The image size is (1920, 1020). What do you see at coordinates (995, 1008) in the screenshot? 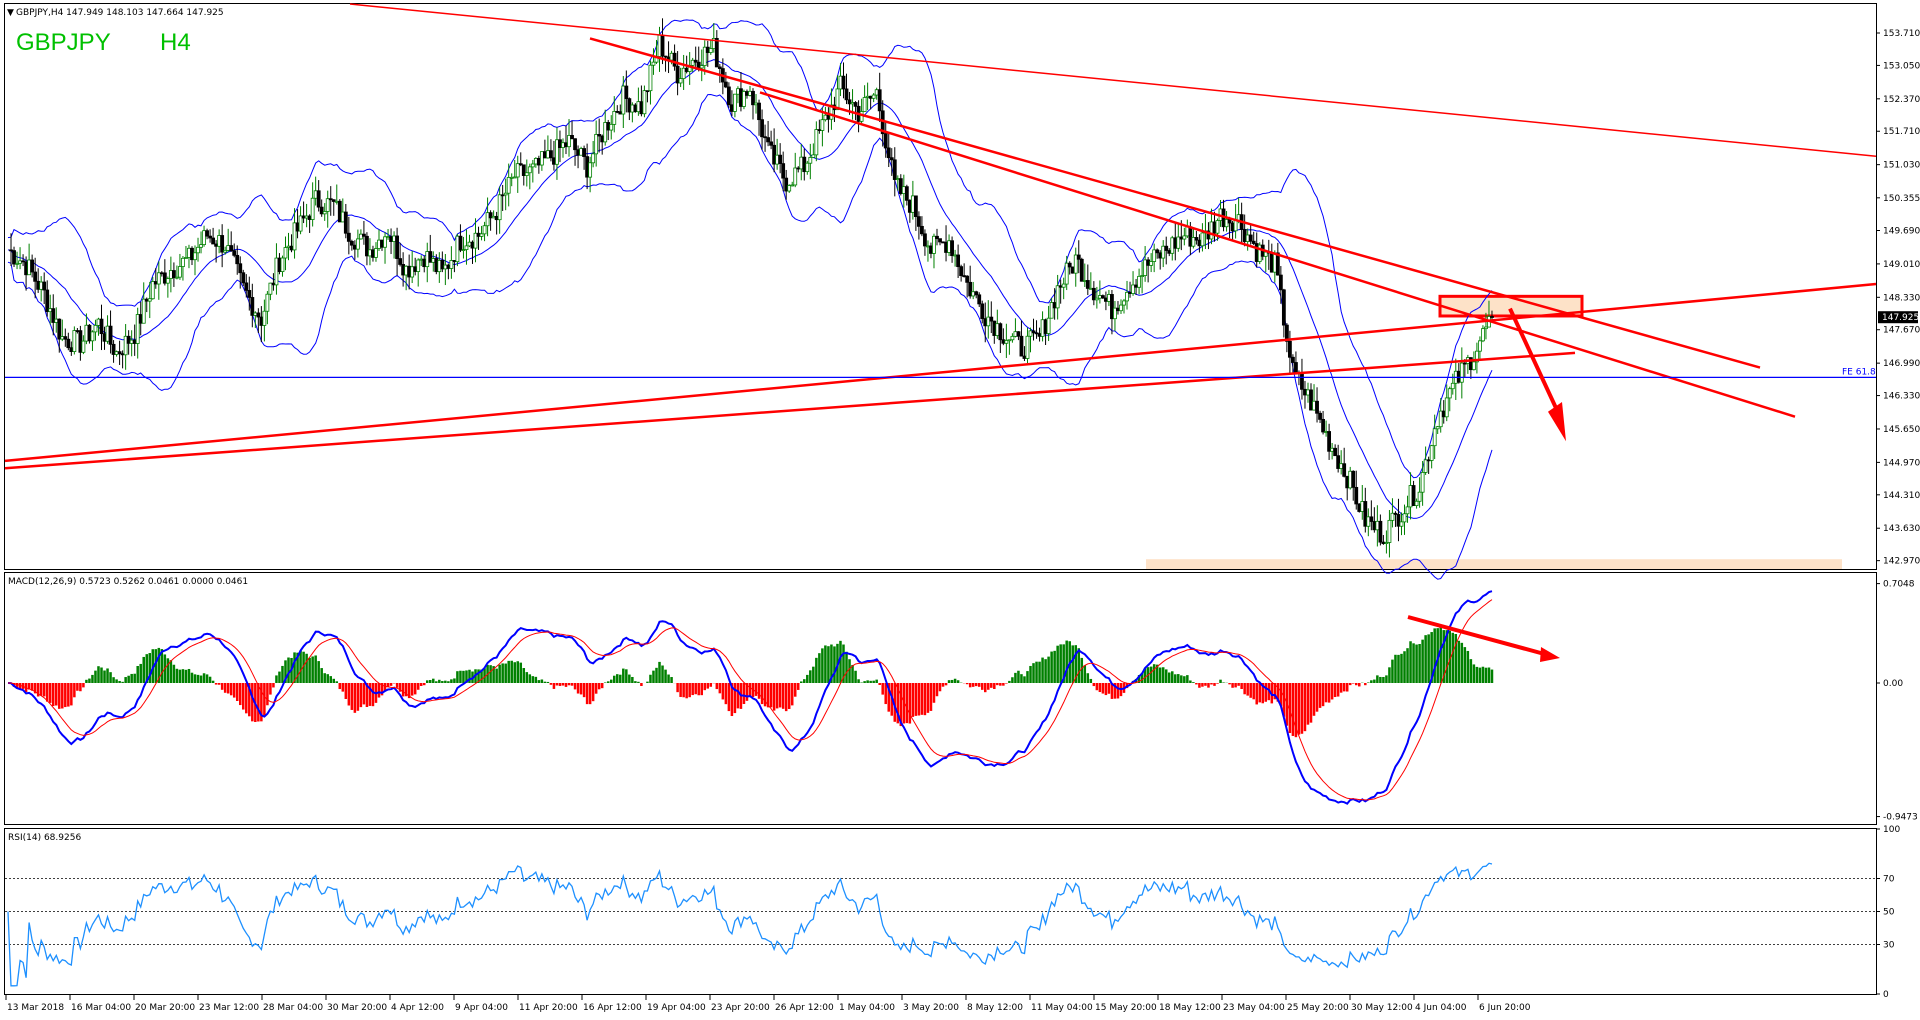
I see `time-tick-label: 8 May 12:00` at bounding box center [995, 1008].